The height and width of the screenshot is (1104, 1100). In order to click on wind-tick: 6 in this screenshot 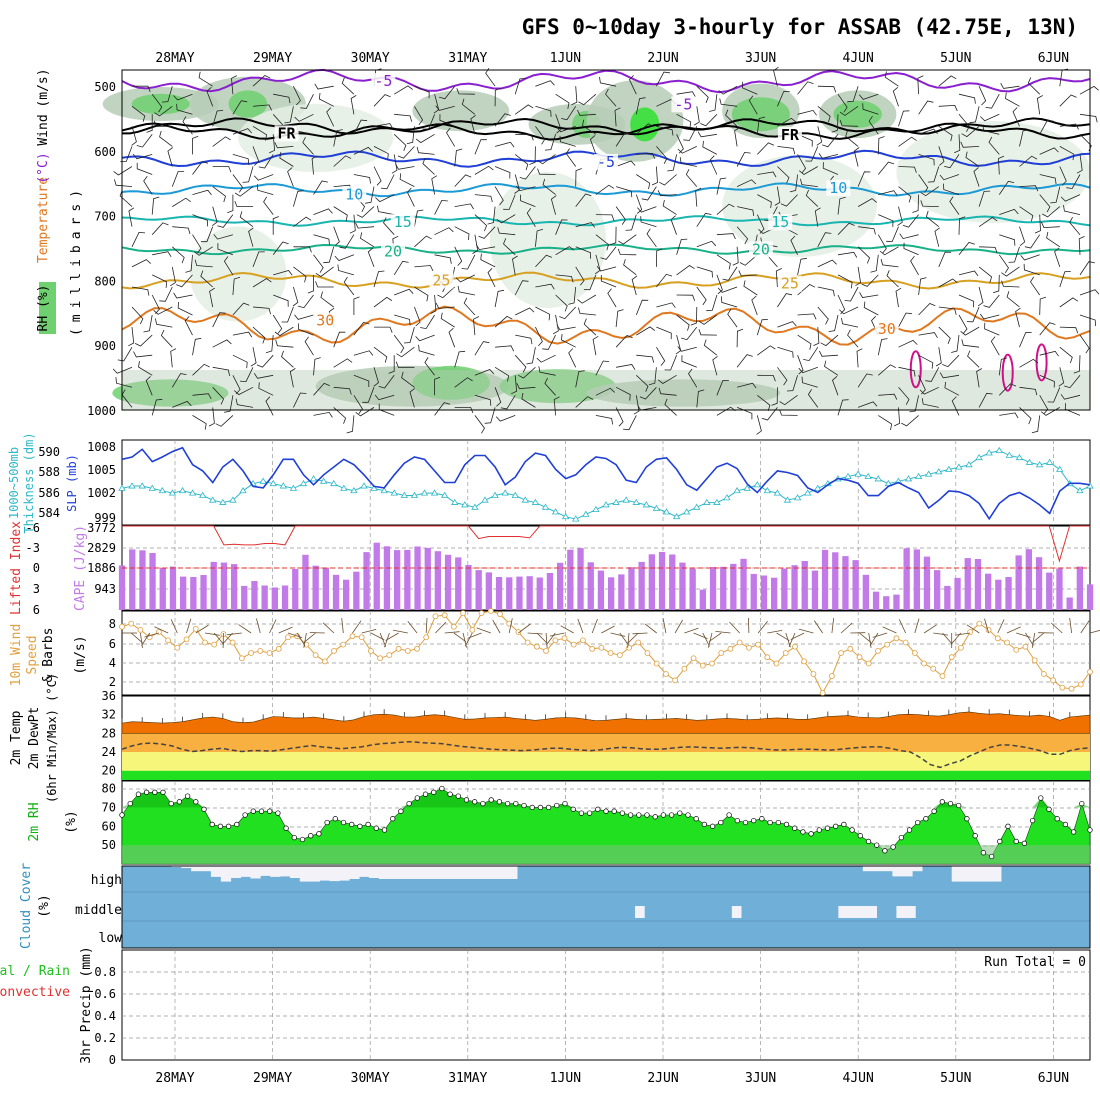, I will do `click(112, 644)`.